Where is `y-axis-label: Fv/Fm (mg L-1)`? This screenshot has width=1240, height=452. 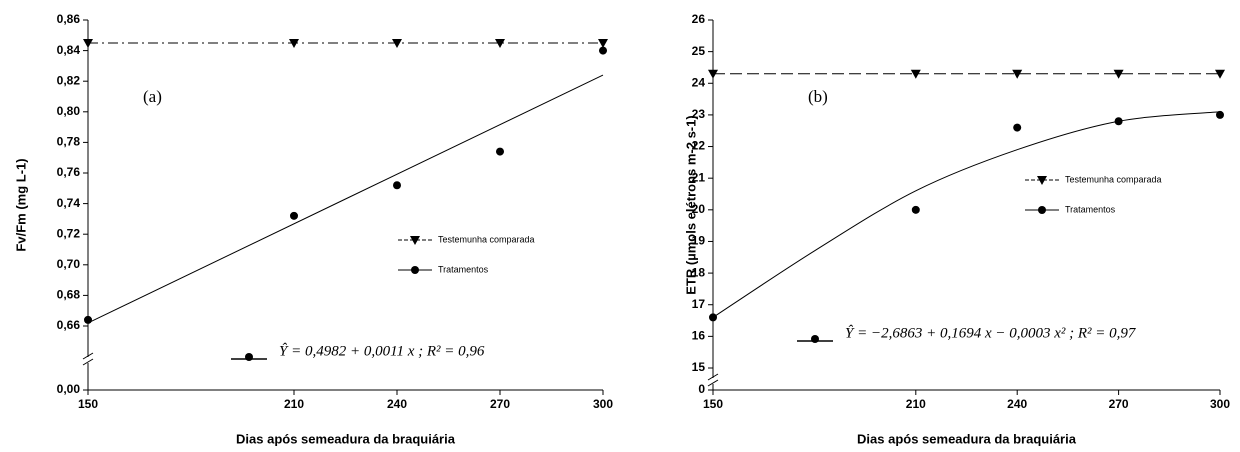 y-axis-label: Fv/Fm (mg L-1) is located at coordinates (20, 204).